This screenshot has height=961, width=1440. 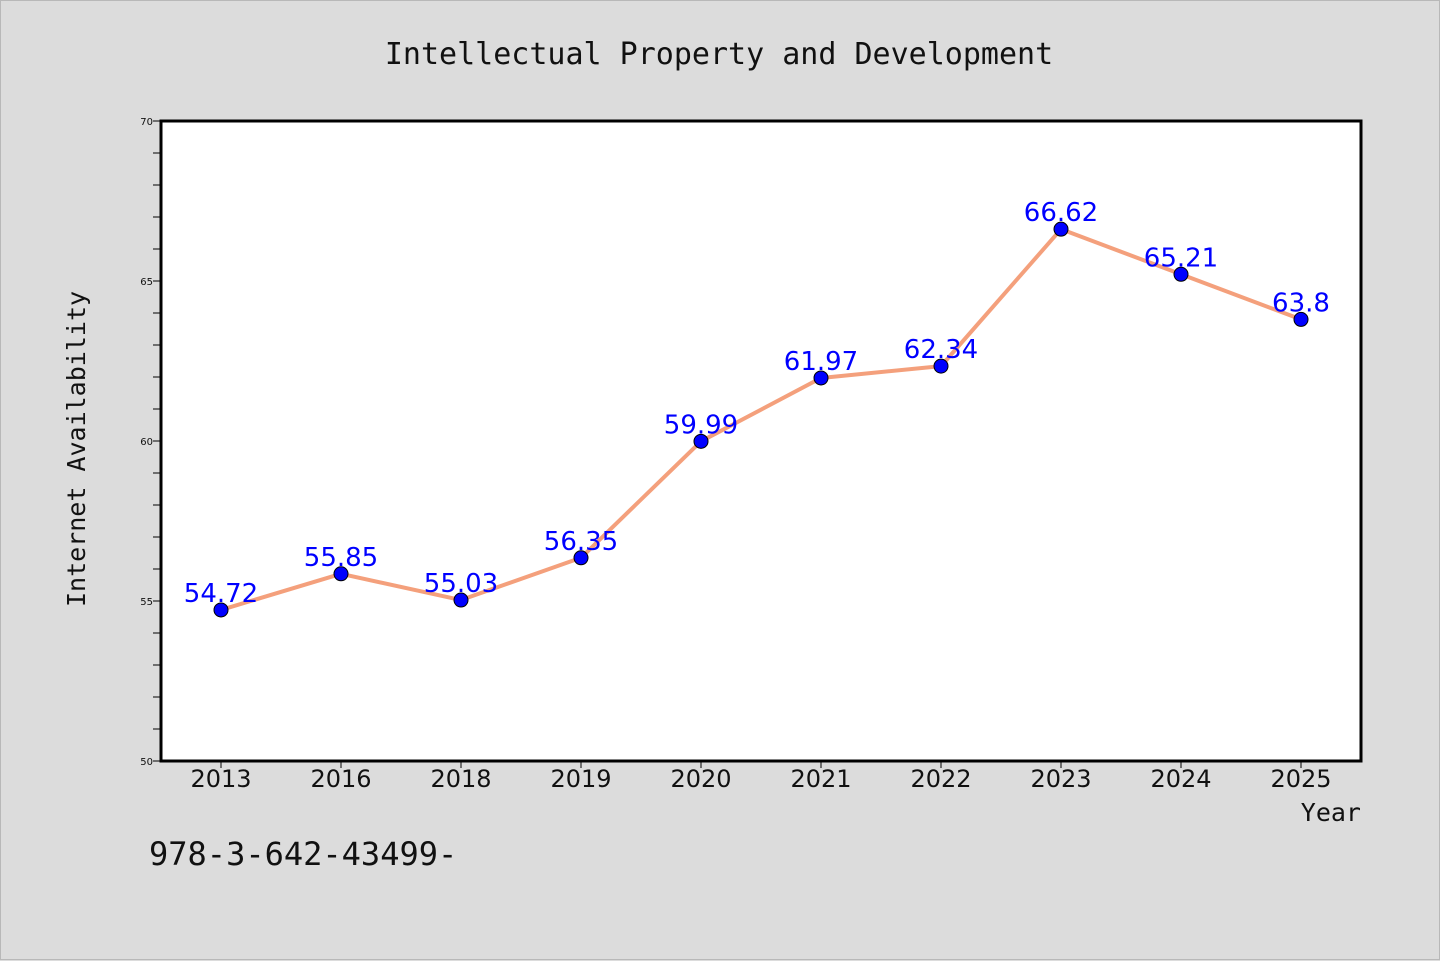 I want to click on chart-title: Intellectual Property and Development, so click(x=719, y=54).